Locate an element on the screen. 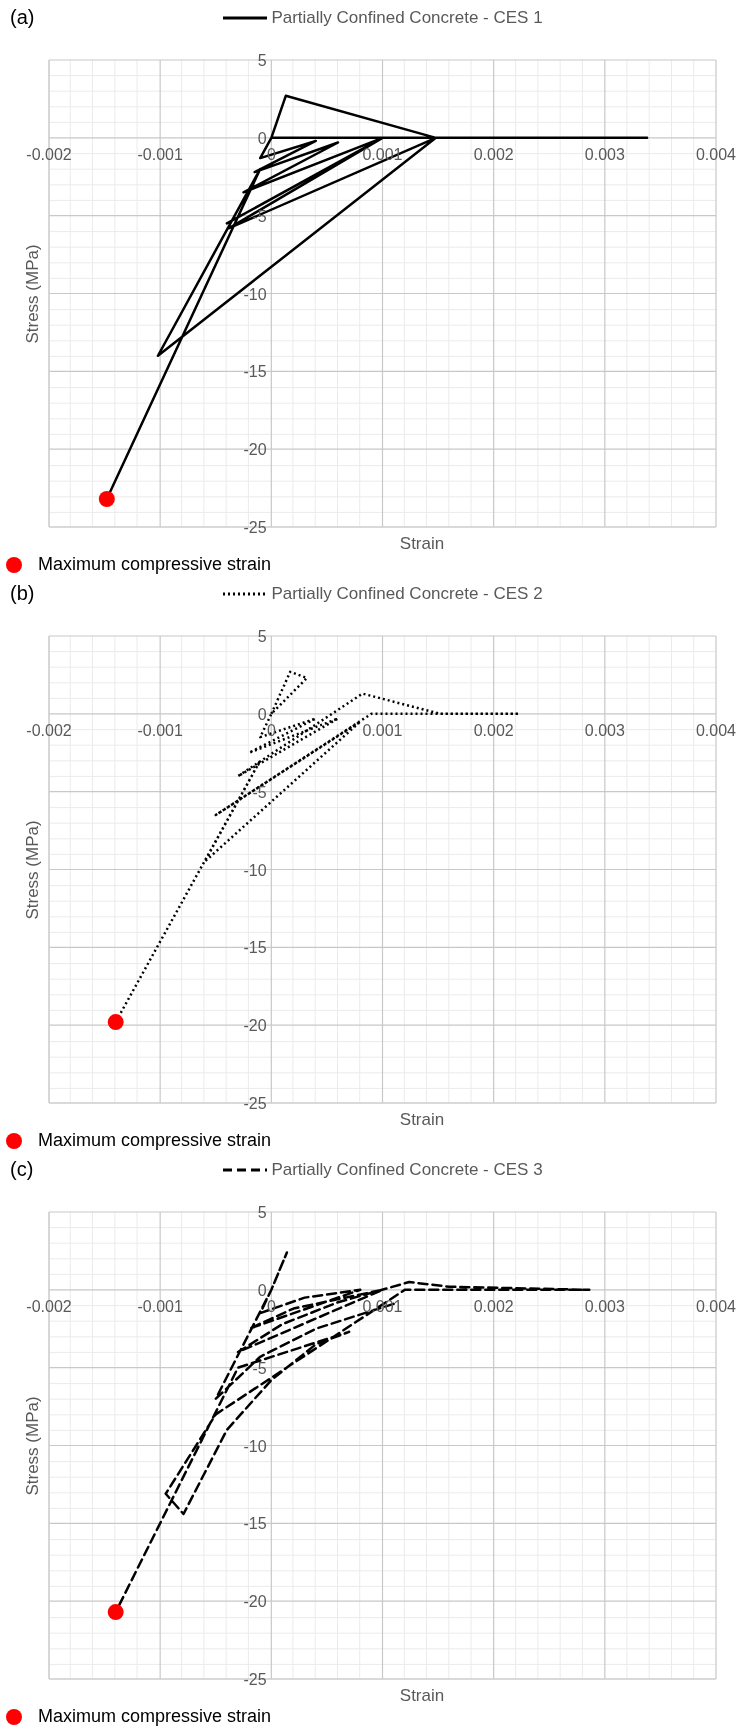  x-tick-label: 0.001 is located at coordinates (382, 730).